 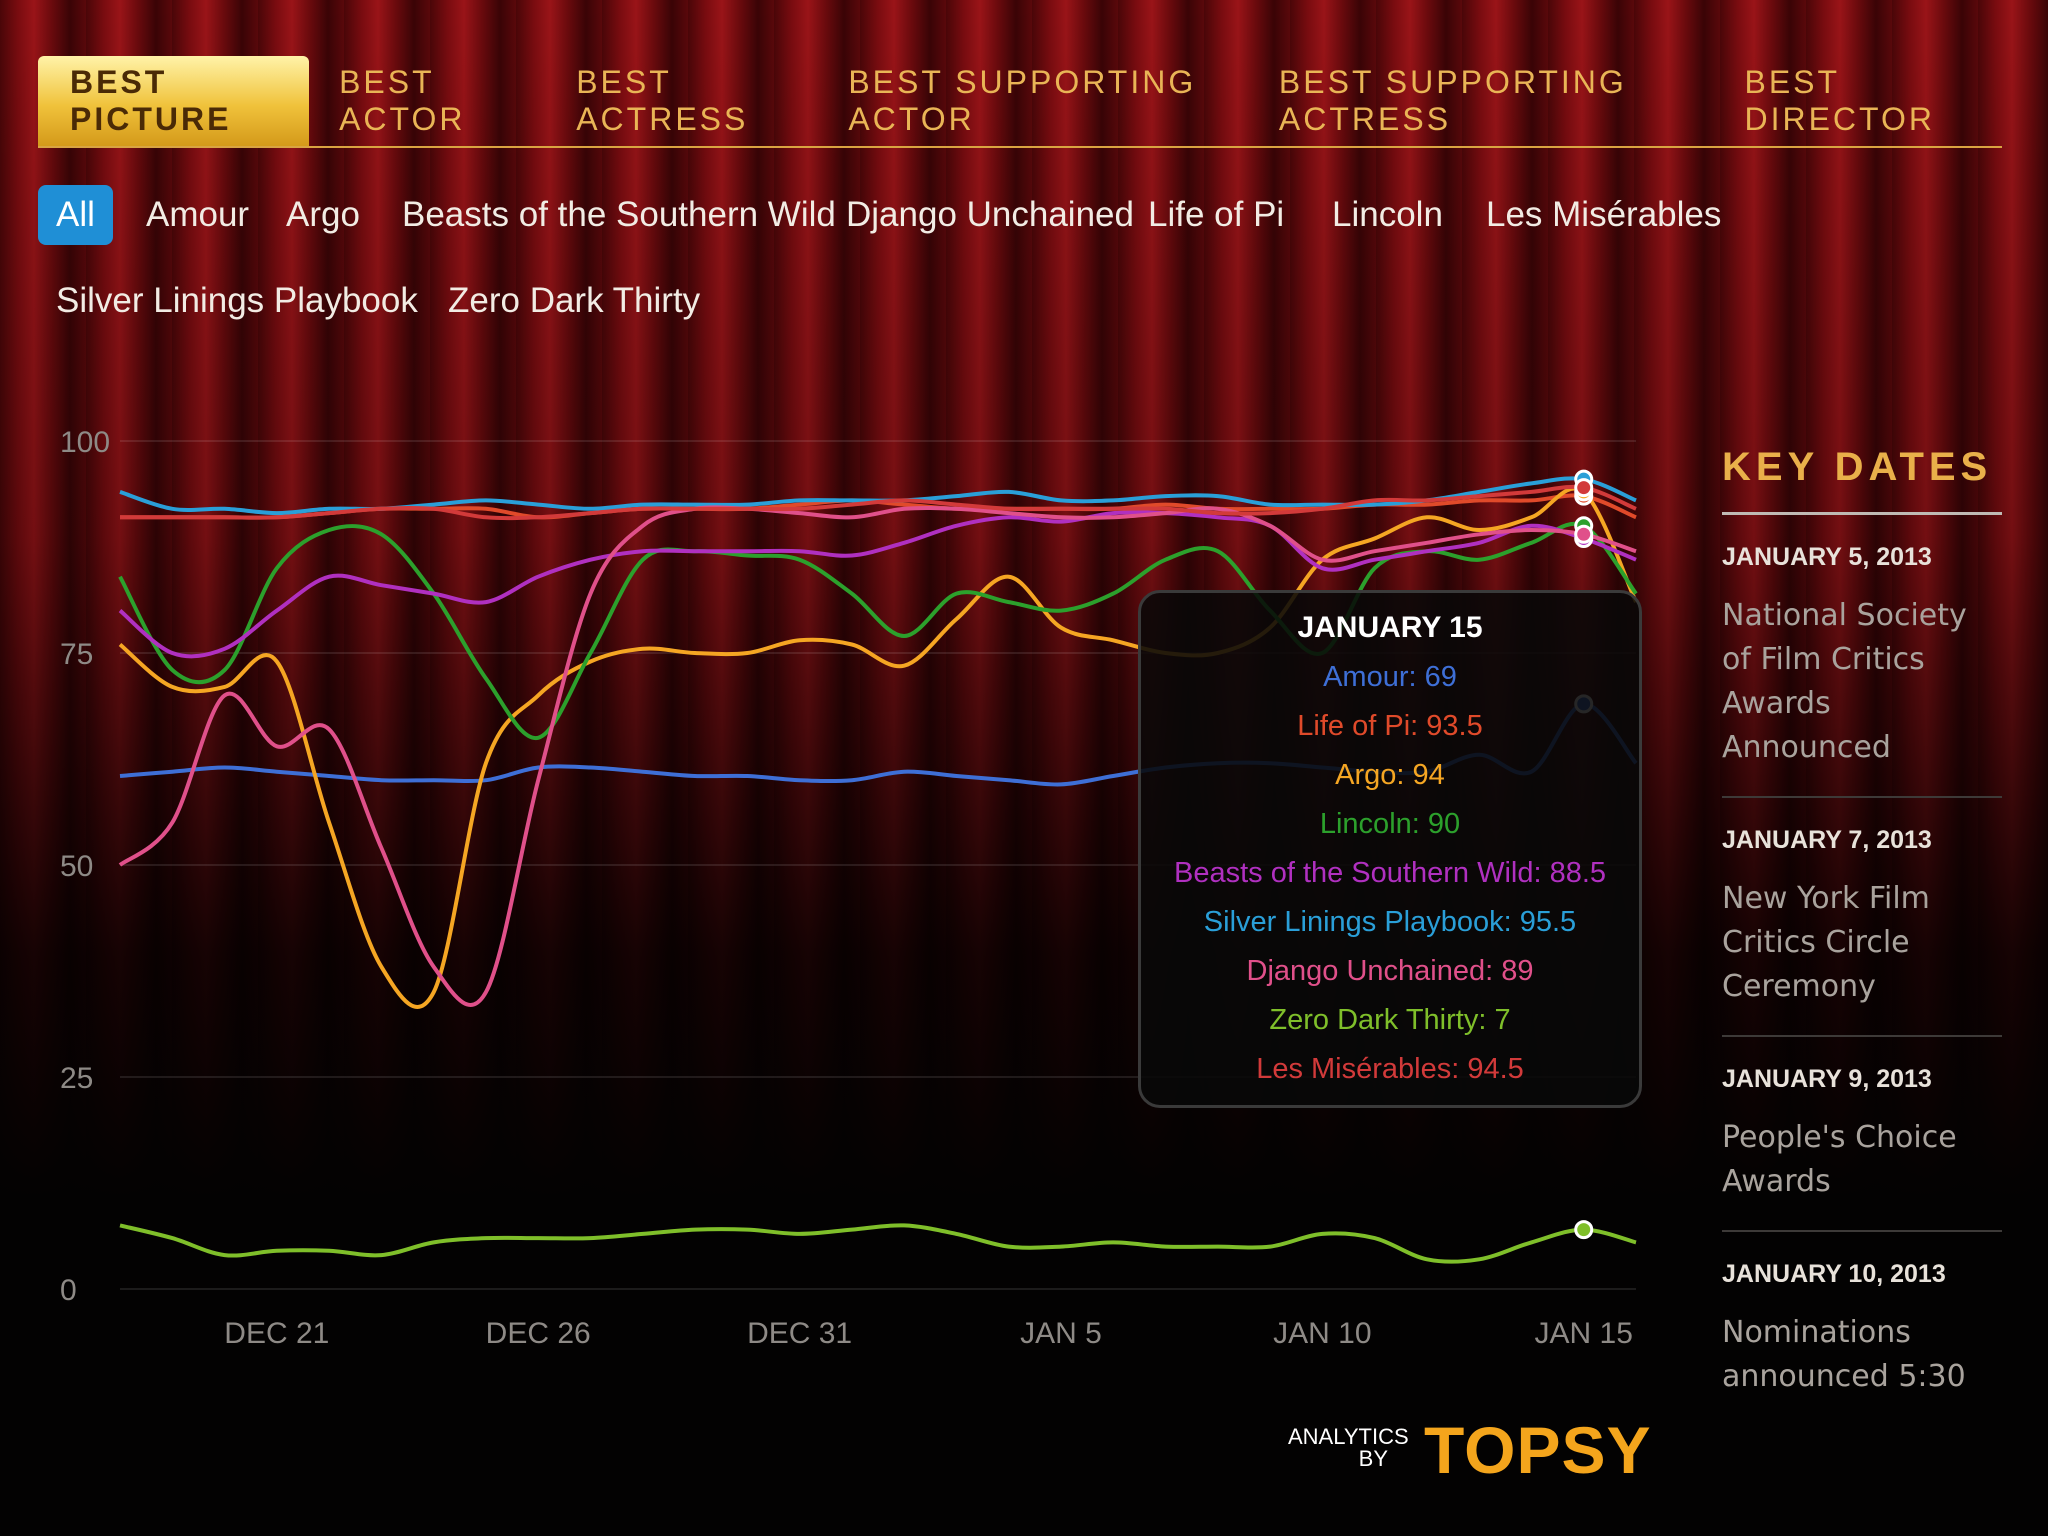 I want to click on series-line-silver-linings-playbook, so click(x=878, y=496).